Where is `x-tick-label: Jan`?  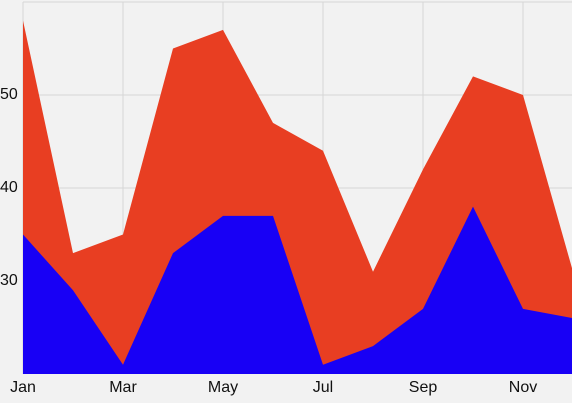
x-tick-label: Jan is located at coordinates (23, 387).